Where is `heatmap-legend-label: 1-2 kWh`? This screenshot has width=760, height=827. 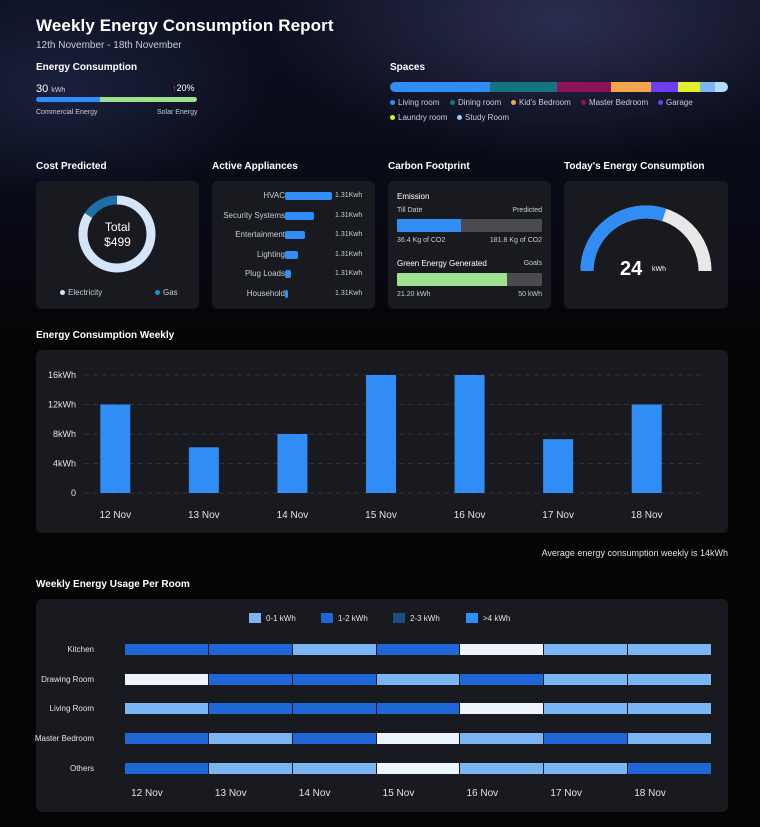
heatmap-legend-label: 1-2 kWh is located at coordinates (353, 618).